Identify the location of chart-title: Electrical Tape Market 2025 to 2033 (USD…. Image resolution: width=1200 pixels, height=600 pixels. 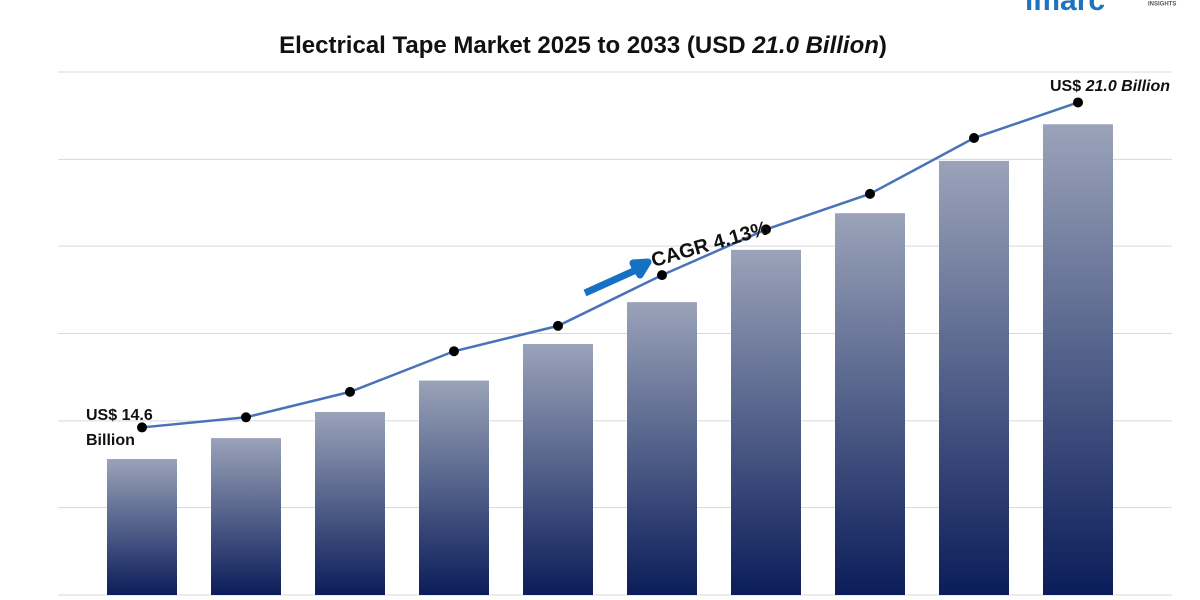
(583, 45).